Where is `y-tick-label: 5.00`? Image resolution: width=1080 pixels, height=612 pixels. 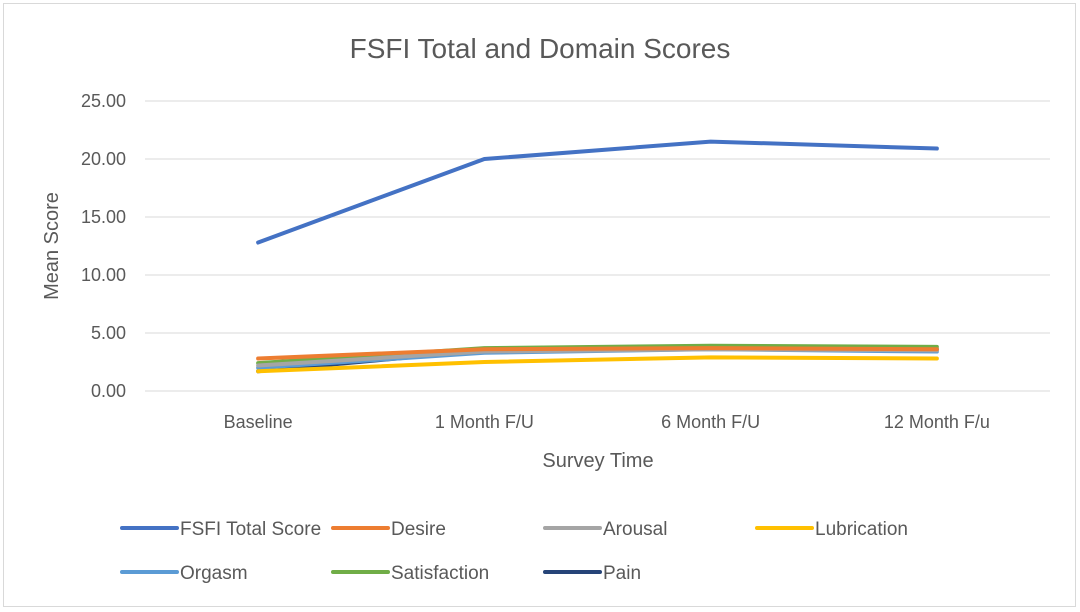 y-tick-label: 5.00 is located at coordinates (108, 333).